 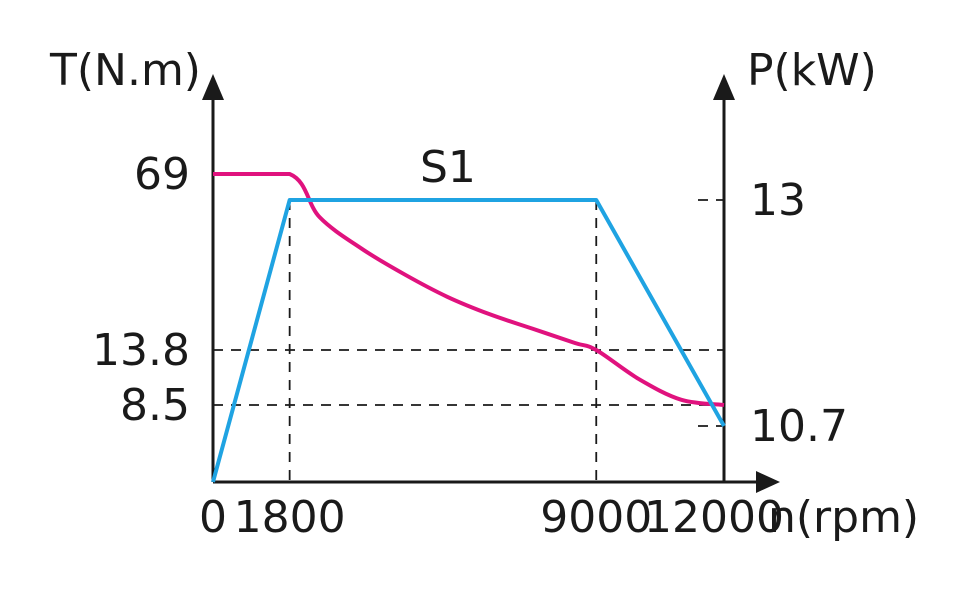 I want to click on x-tick-label: 1800, so click(x=290, y=517).